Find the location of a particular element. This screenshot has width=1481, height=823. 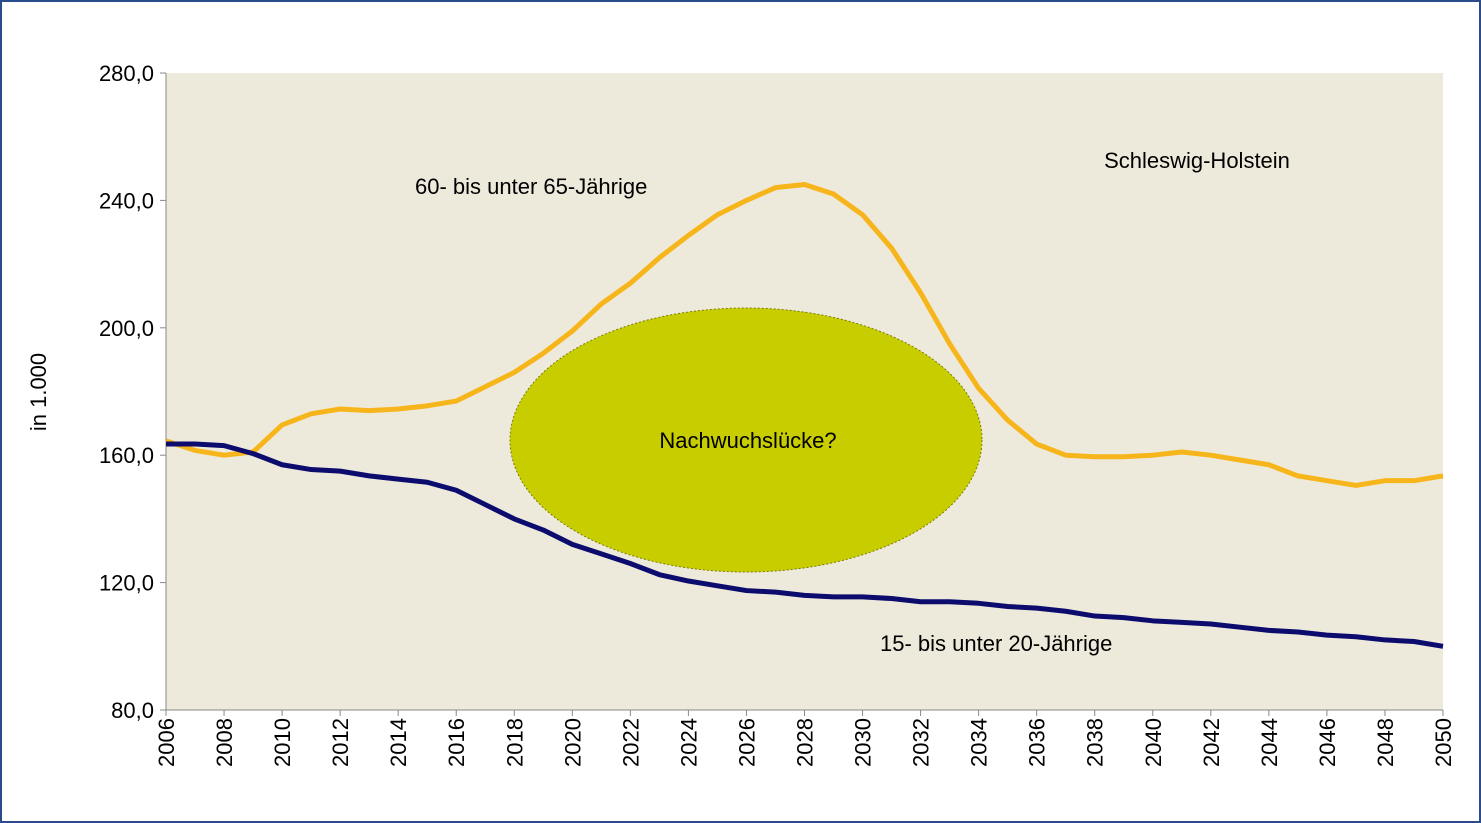

x-tick-label: 2006 is located at coordinates (166, 742).